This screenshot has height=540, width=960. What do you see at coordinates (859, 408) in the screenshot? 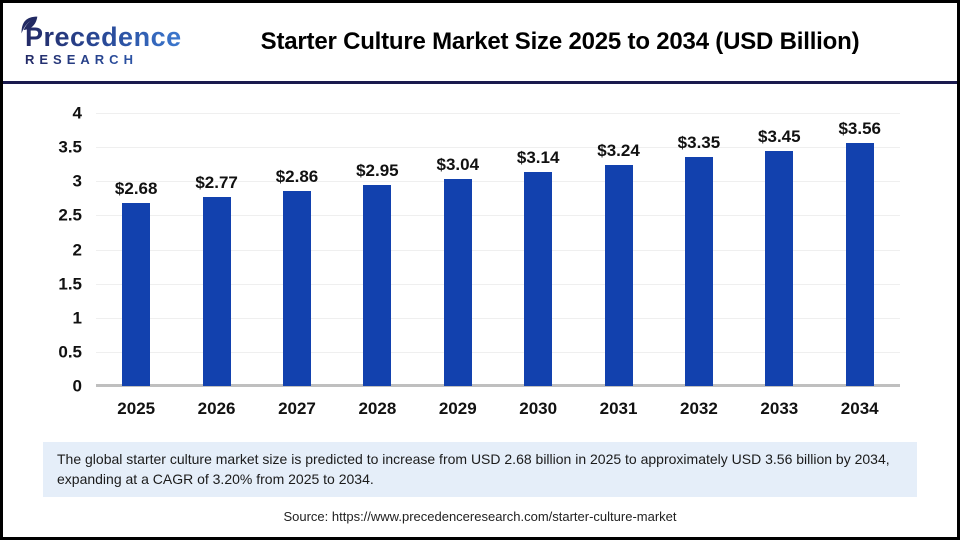
I see `x-tick-label: 2034` at bounding box center [859, 408].